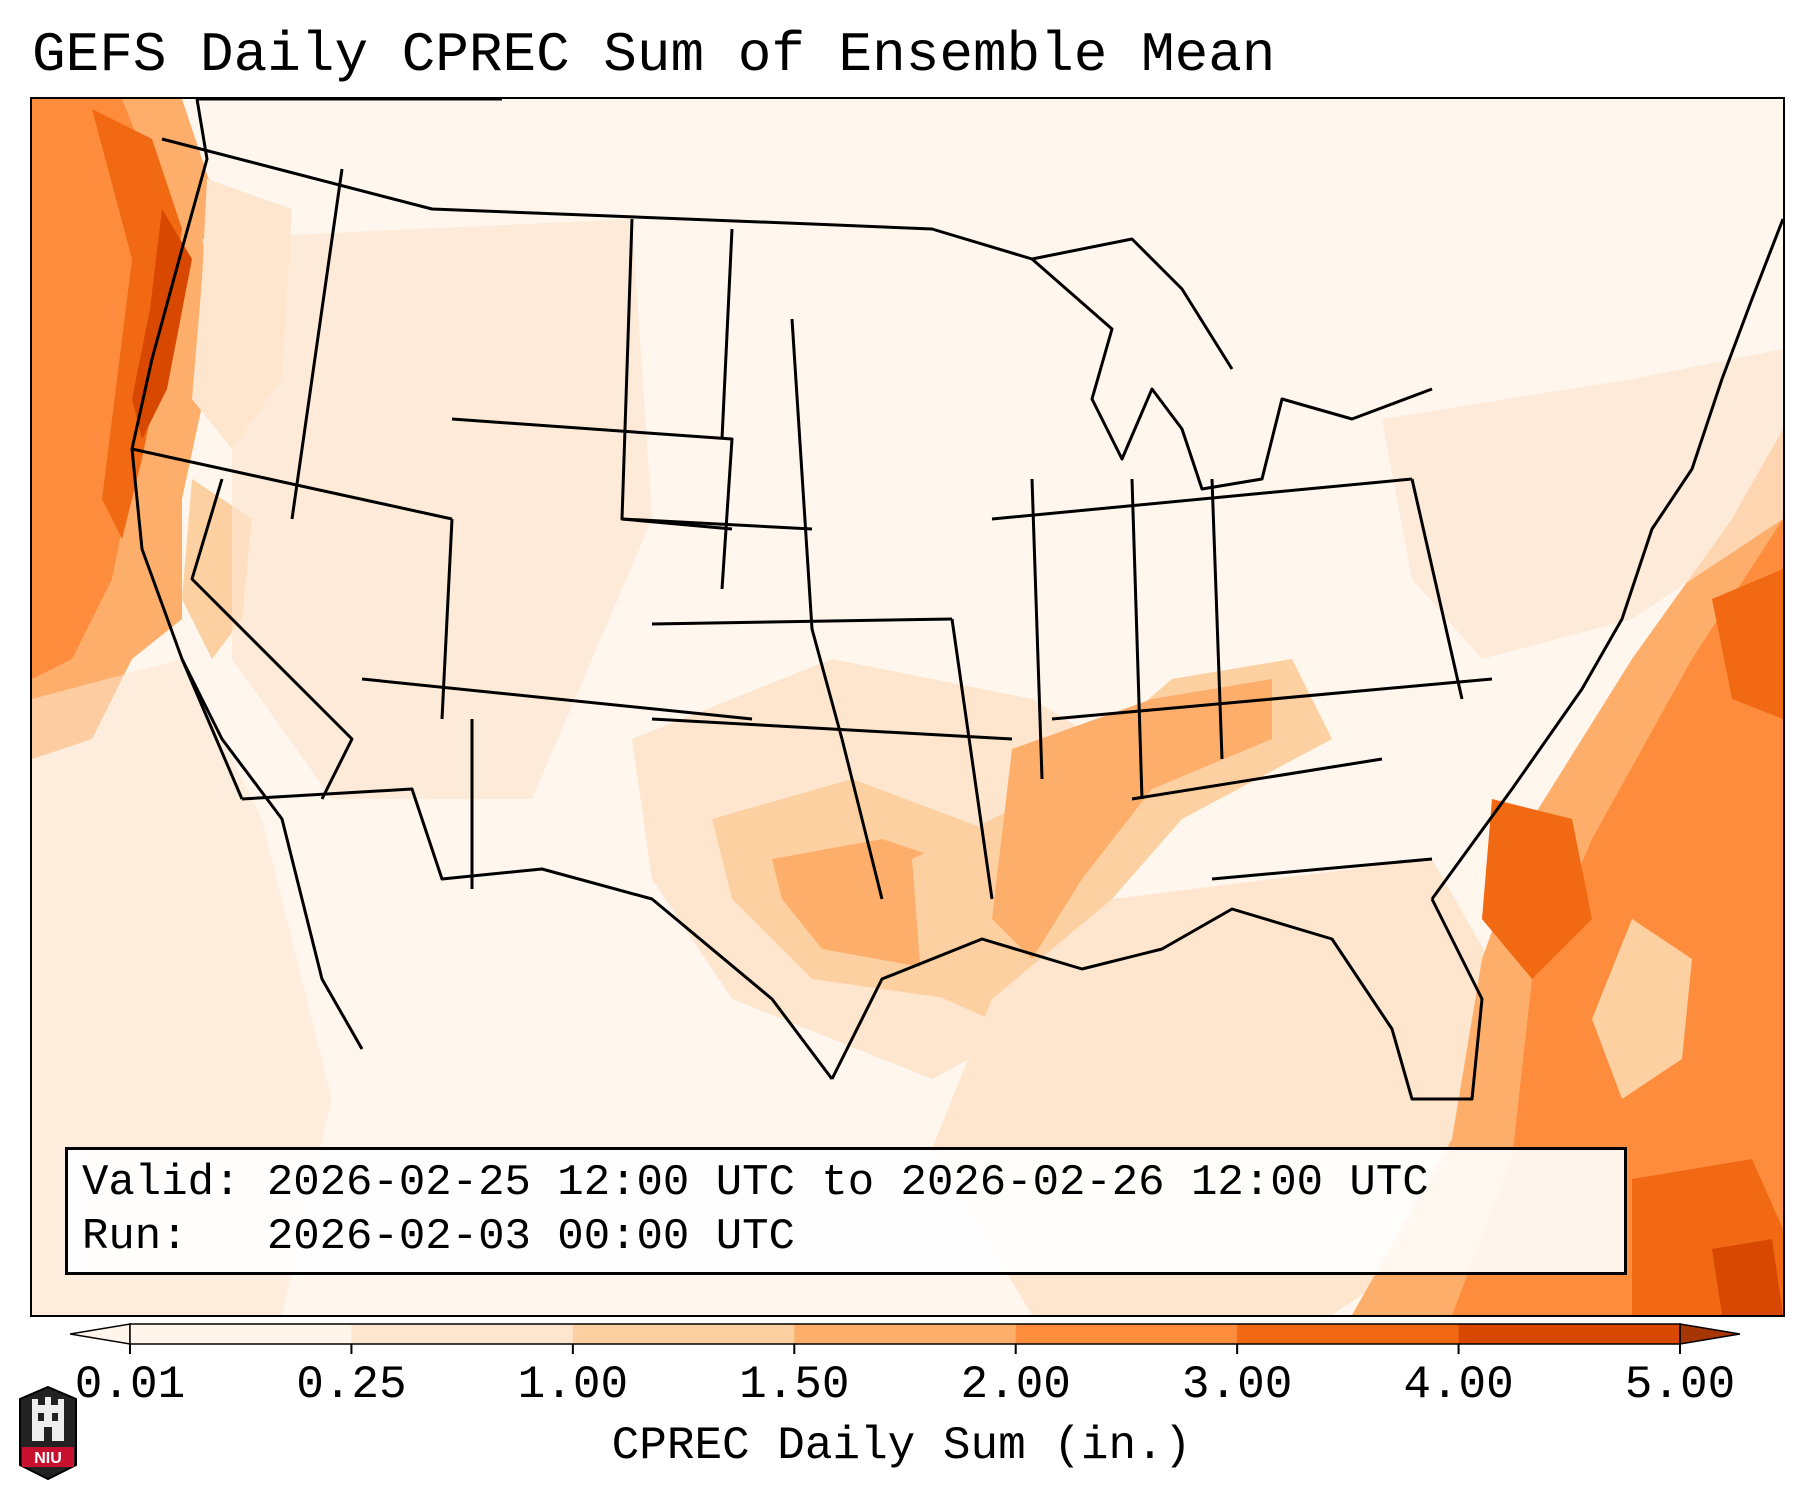 Image resolution: width=1803 pixels, height=1500 pixels. I want to click on colorbar-tick-label: 3.00, so click(1237, 1385).